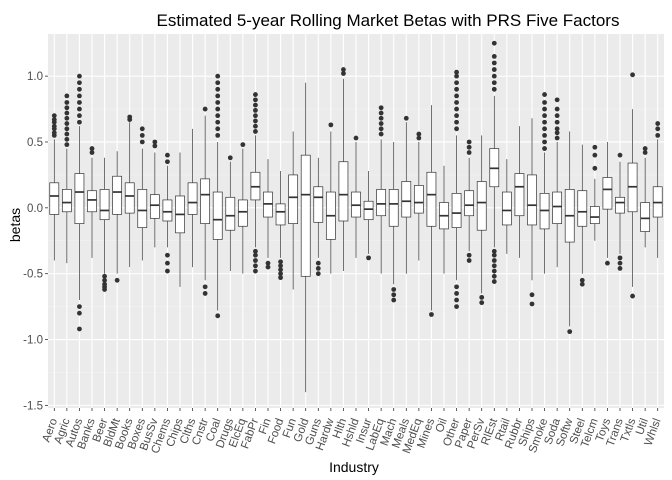 The height and width of the screenshot is (480, 672). I want to click on box-cnstr, so click(205, 201).